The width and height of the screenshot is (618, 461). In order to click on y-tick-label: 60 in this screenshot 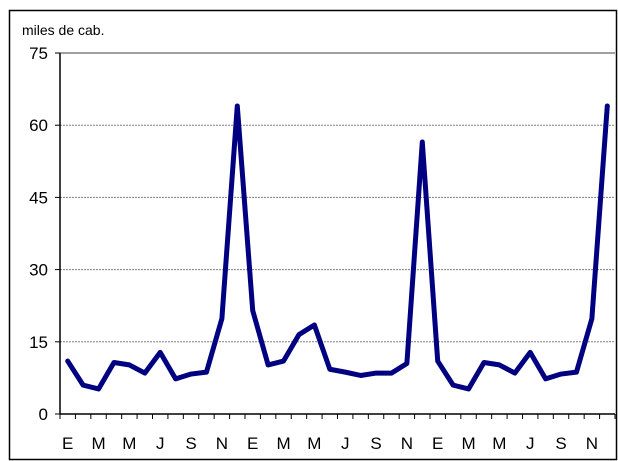, I will do `click(38, 125)`.